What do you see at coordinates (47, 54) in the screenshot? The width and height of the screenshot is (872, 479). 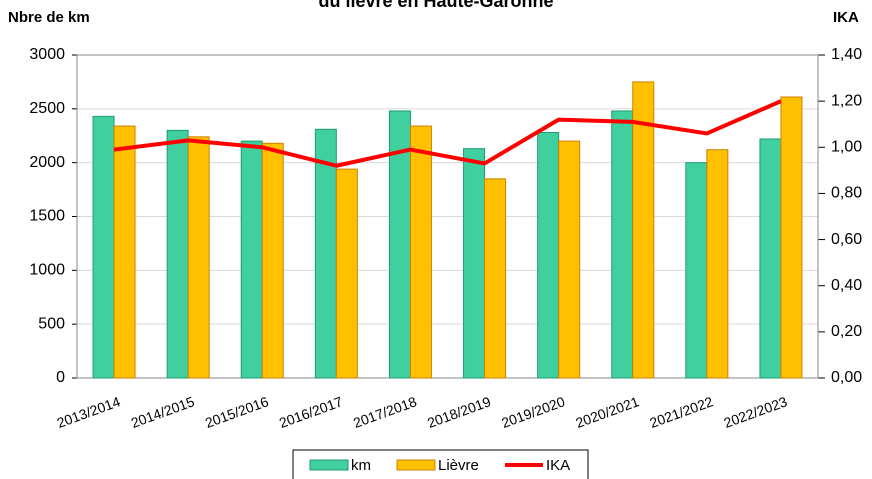 I see `y-tick-label: 3000` at bounding box center [47, 54].